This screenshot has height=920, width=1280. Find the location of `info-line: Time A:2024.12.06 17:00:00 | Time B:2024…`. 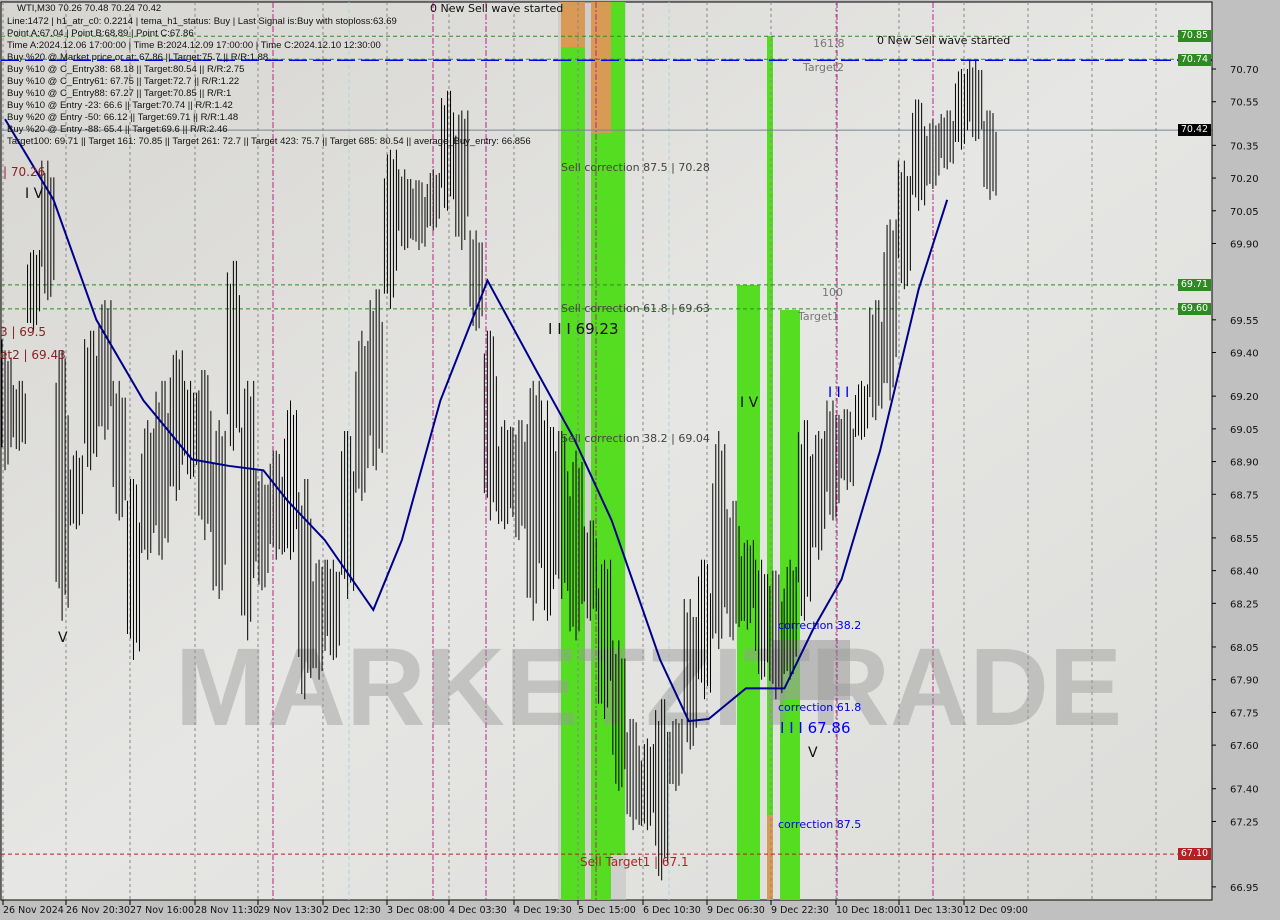

info-line: Time A:2024.12.06 17:00:00 | Time B:2024… is located at coordinates (194, 45).